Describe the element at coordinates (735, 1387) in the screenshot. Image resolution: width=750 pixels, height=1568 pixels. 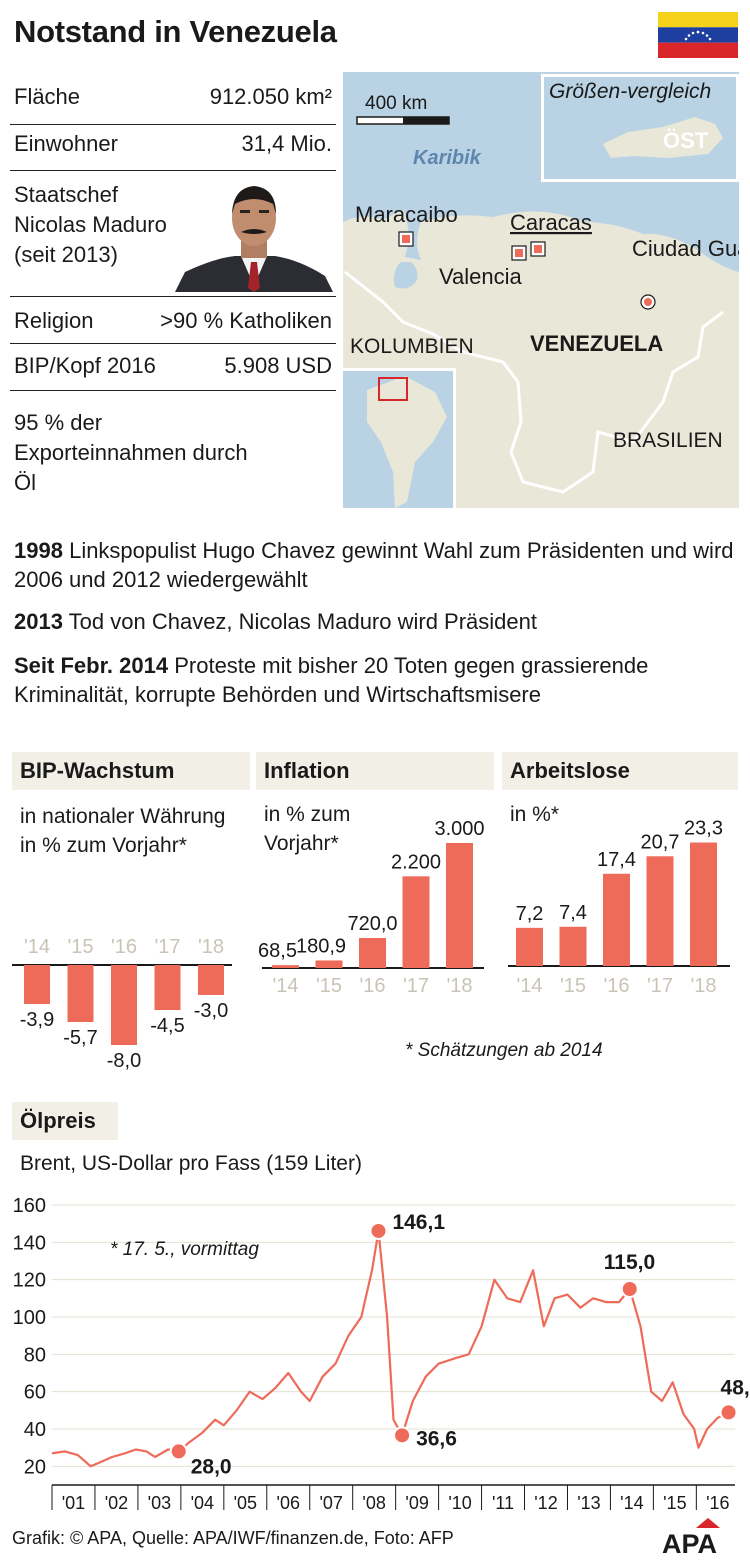
I see `oil-annotation-label: 48,9*` at that location.